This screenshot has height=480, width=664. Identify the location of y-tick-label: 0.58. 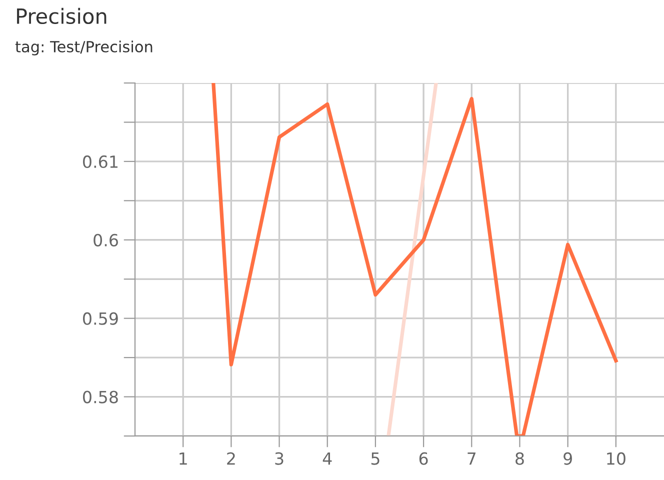
(100, 397).